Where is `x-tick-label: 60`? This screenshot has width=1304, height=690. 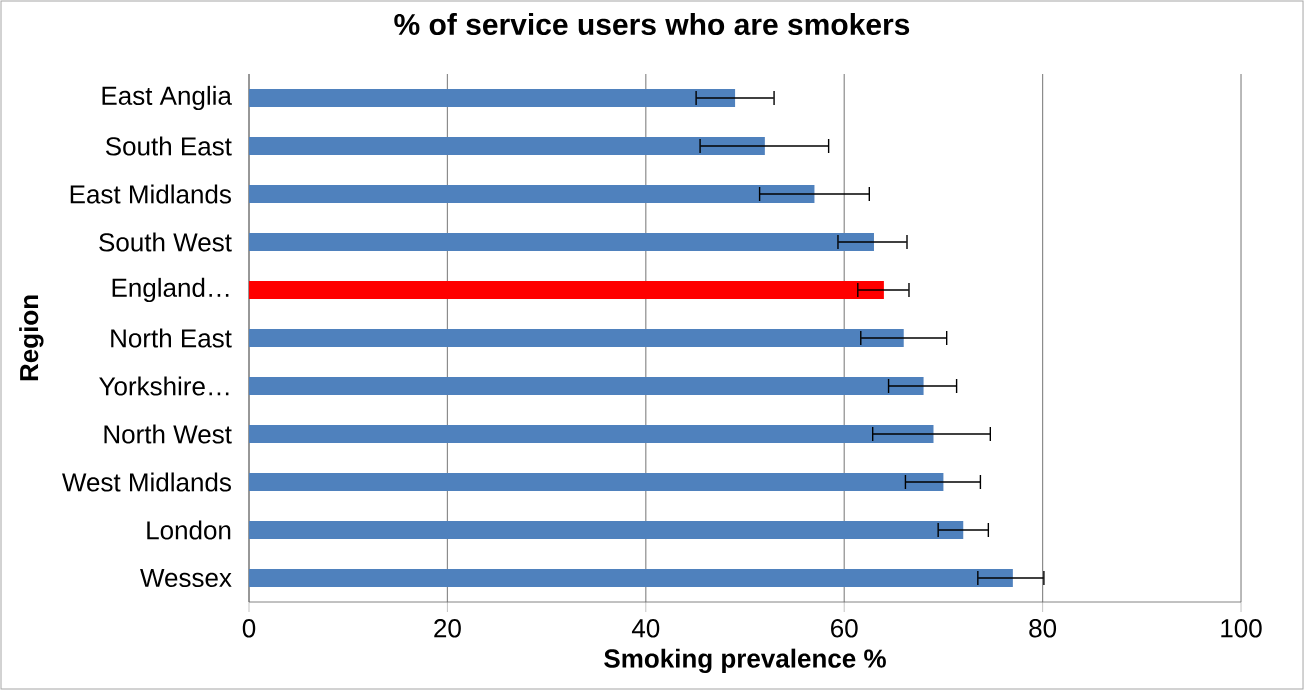
x-tick-label: 60 is located at coordinates (844, 628).